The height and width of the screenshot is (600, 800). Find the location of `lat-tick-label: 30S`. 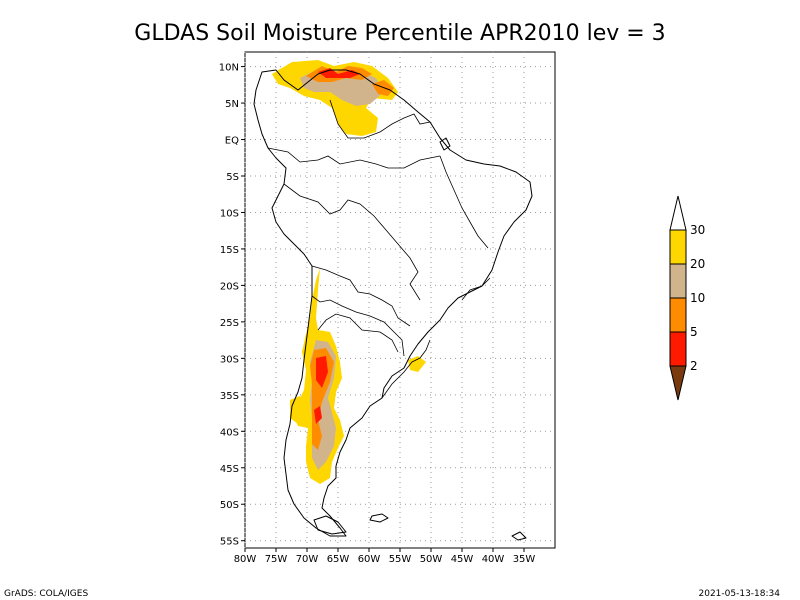

lat-tick-label: 30S is located at coordinates (229, 359).